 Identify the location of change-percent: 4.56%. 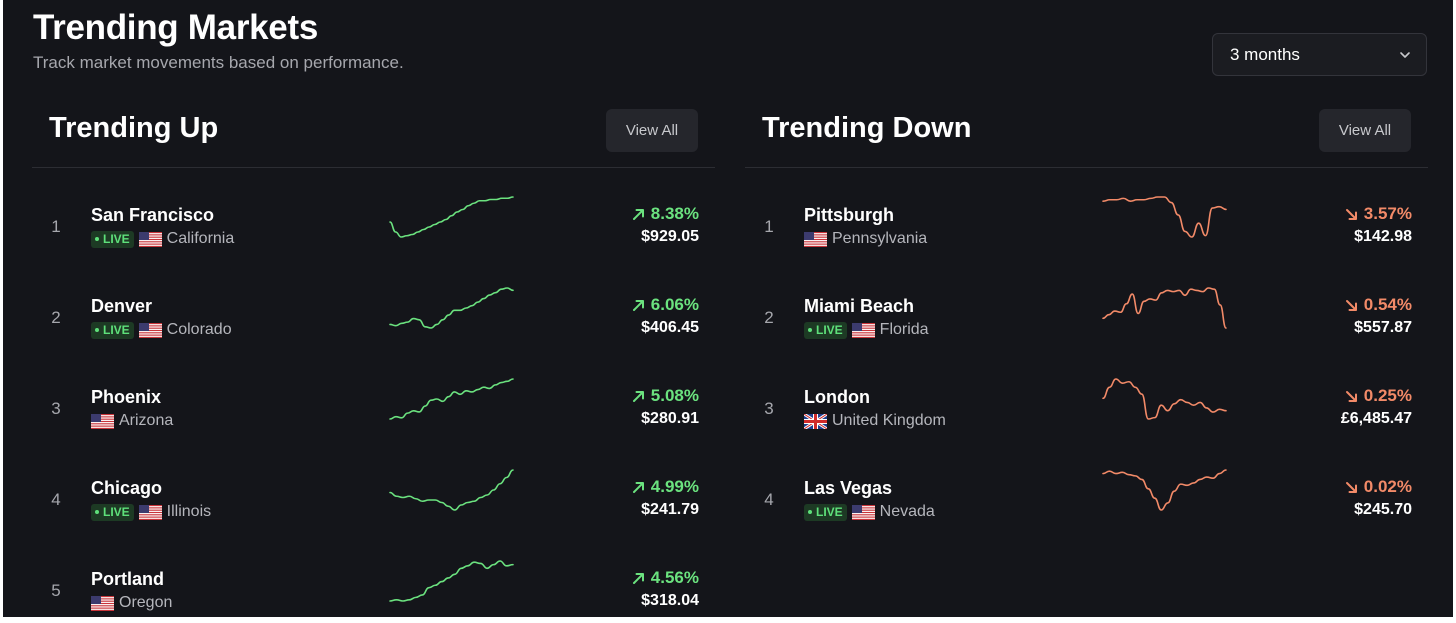
(665, 578).